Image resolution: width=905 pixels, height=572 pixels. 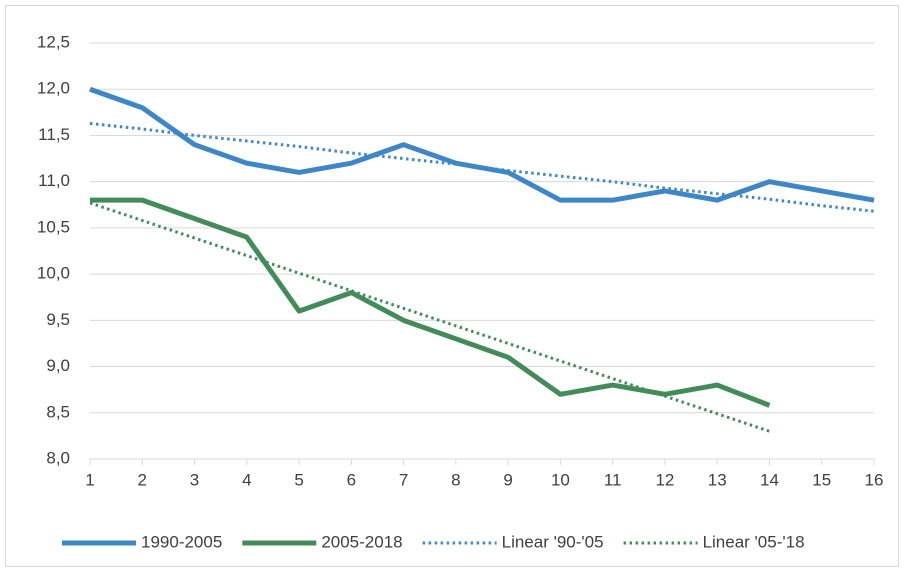 I want to click on x-tick-label: 3, so click(x=194, y=479).